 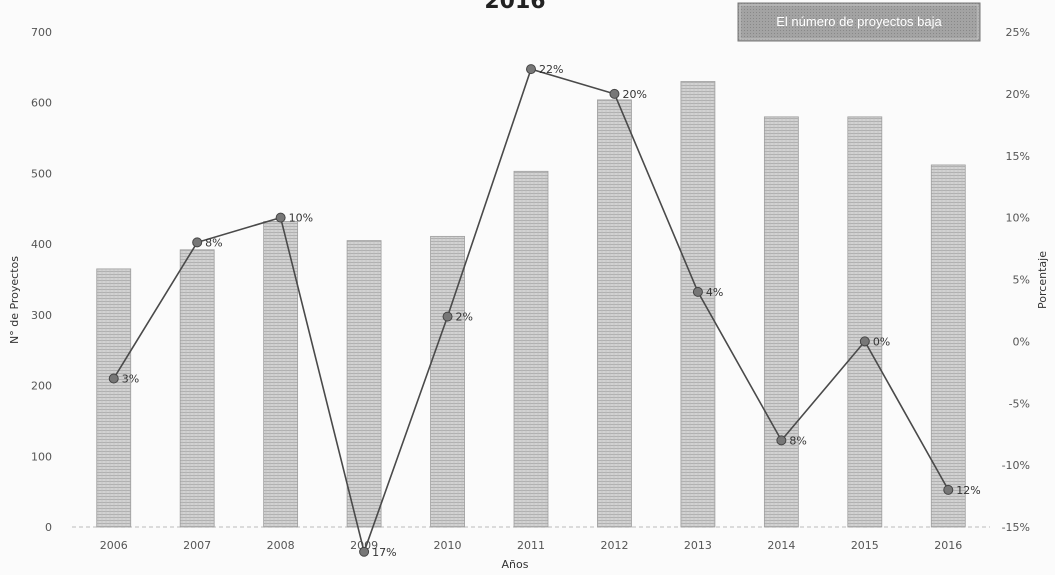 What do you see at coordinates (781, 545) in the screenshot?
I see `x-tick-label: 2014` at bounding box center [781, 545].